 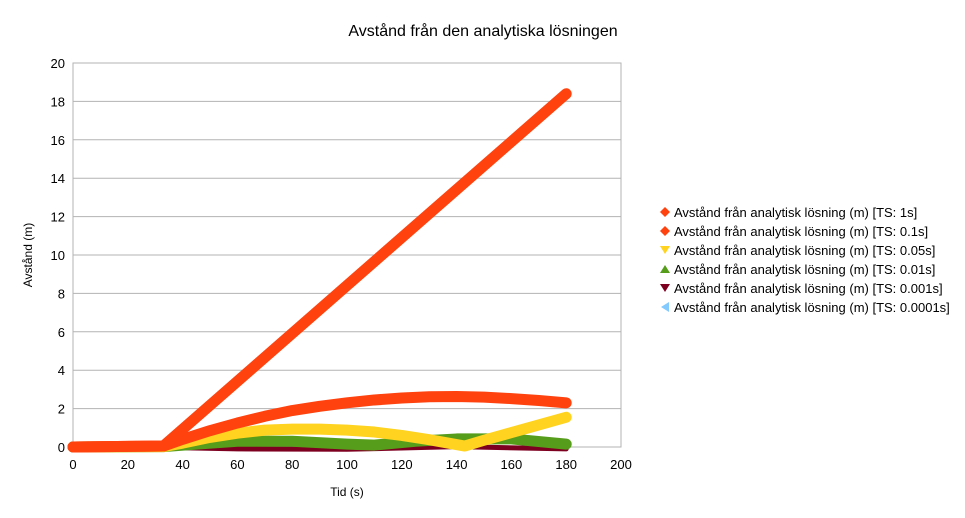 I want to click on y-tick-label: 14, so click(x=58, y=178).